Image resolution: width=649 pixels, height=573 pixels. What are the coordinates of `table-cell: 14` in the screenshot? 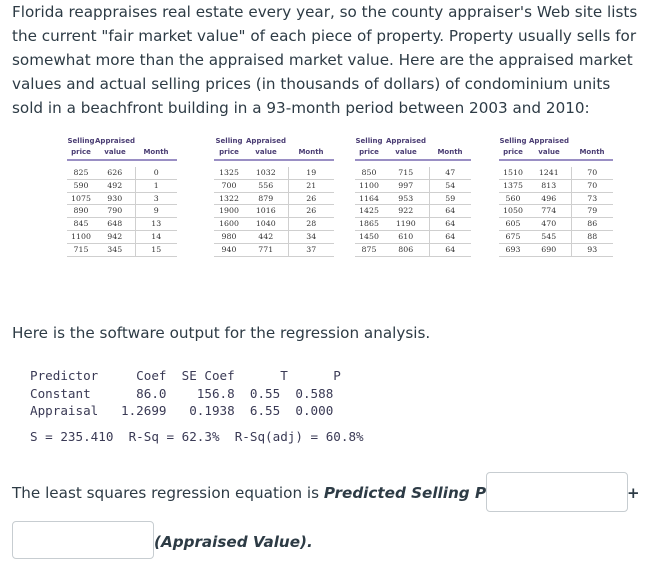 It's located at (155, 237).